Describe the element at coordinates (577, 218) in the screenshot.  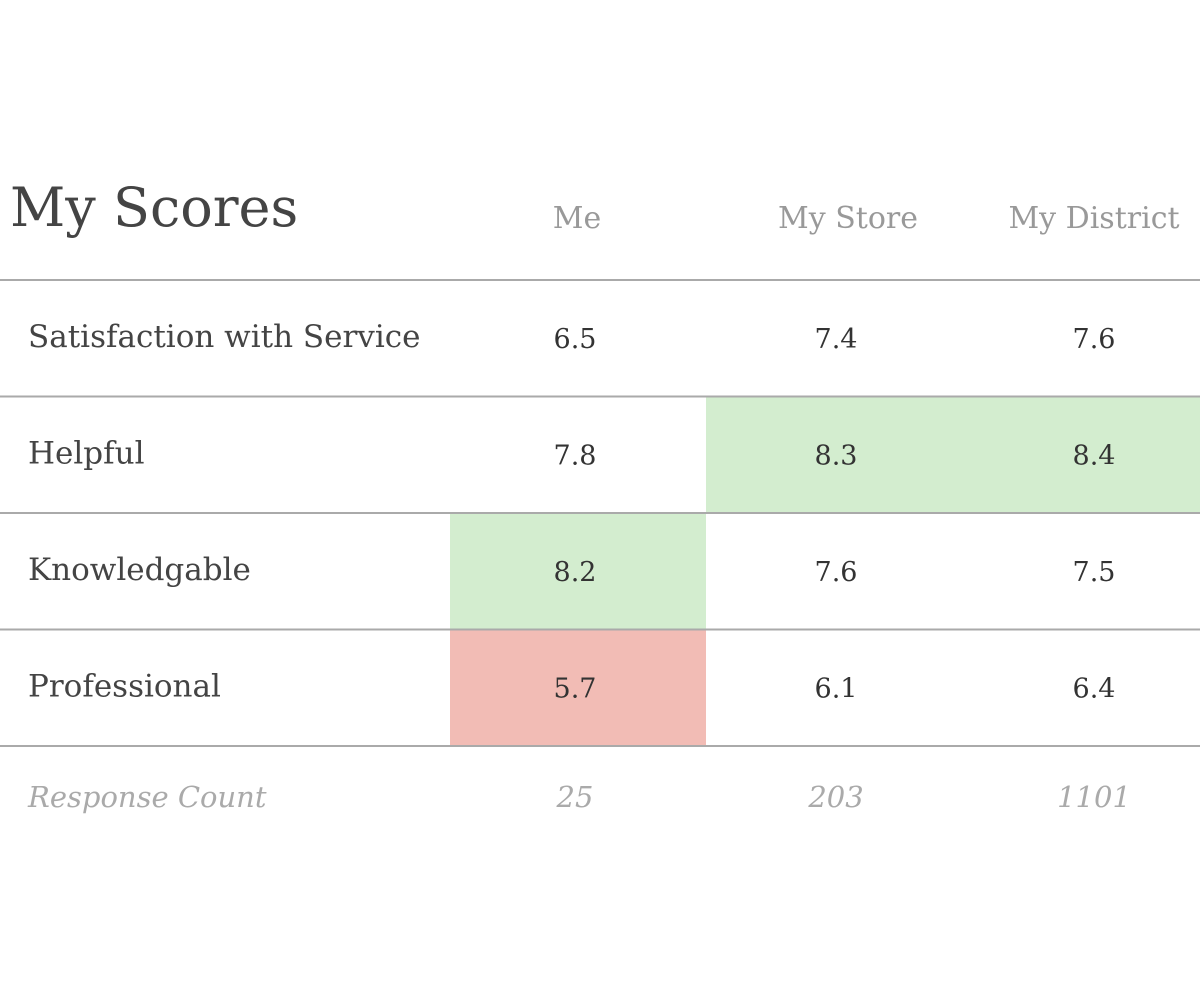
I see `column-header: Me` at that location.